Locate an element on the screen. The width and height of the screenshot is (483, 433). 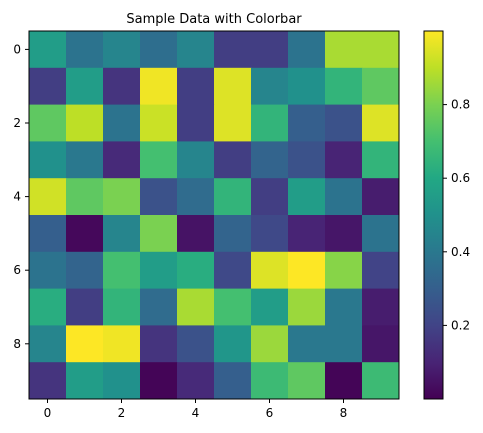
y-tick-label: 8 is located at coordinates (17, 344).